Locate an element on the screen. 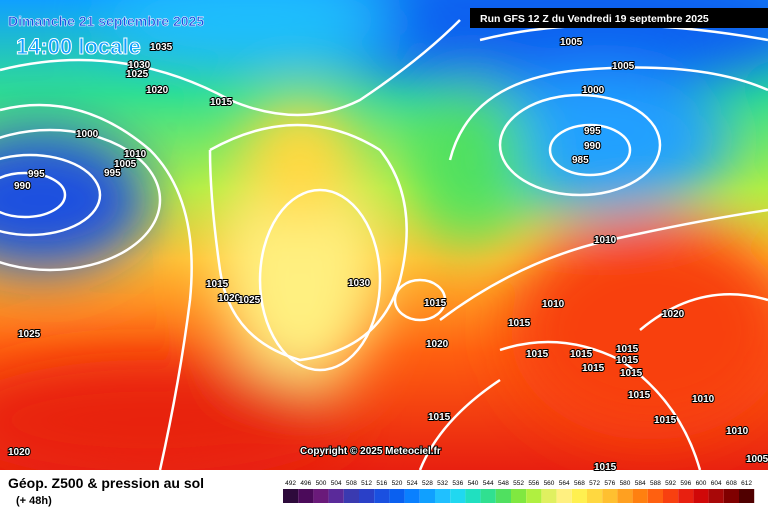 The height and width of the screenshot is (512, 768). scale-label: 512 is located at coordinates (366, 483).